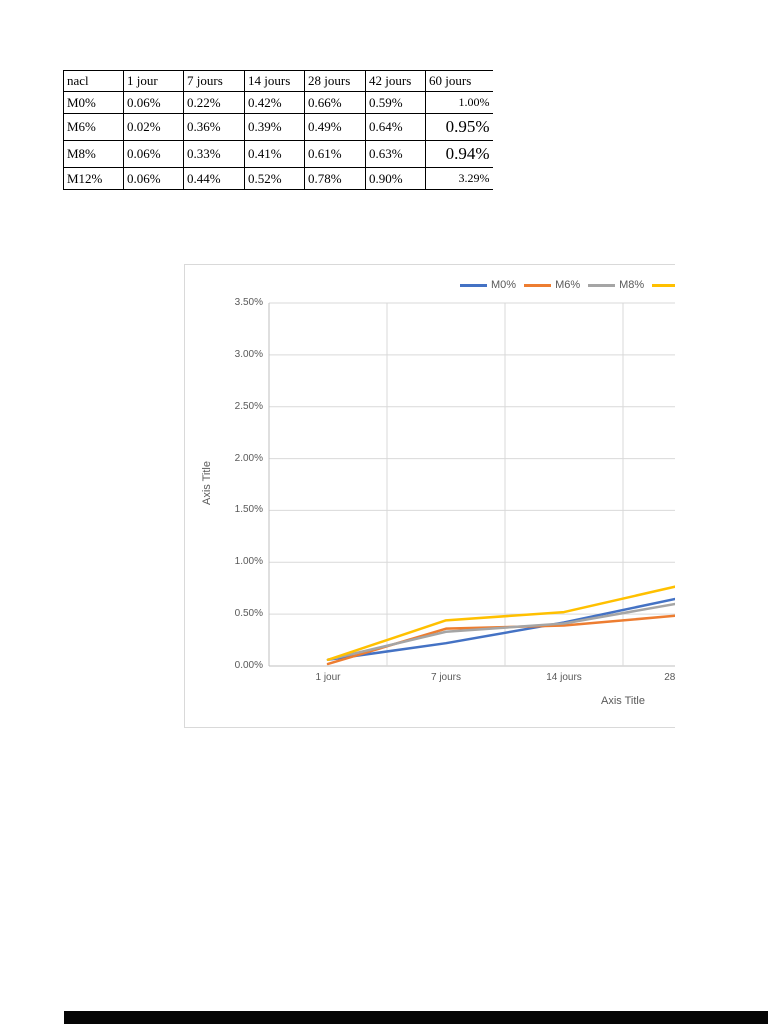 The image size is (768, 1024). What do you see at coordinates (335, 127) in the screenshot?
I see `value-cell: 0.49%` at bounding box center [335, 127].